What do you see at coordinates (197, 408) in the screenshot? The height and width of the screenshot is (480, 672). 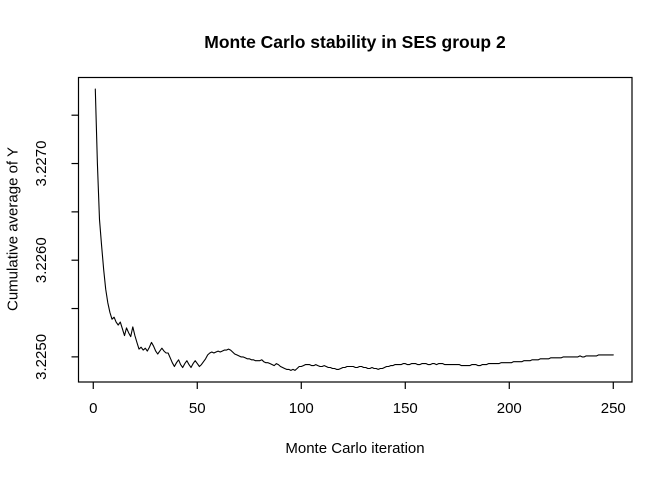 I see `x-tick-label: 50` at bounding box center [197, 408].